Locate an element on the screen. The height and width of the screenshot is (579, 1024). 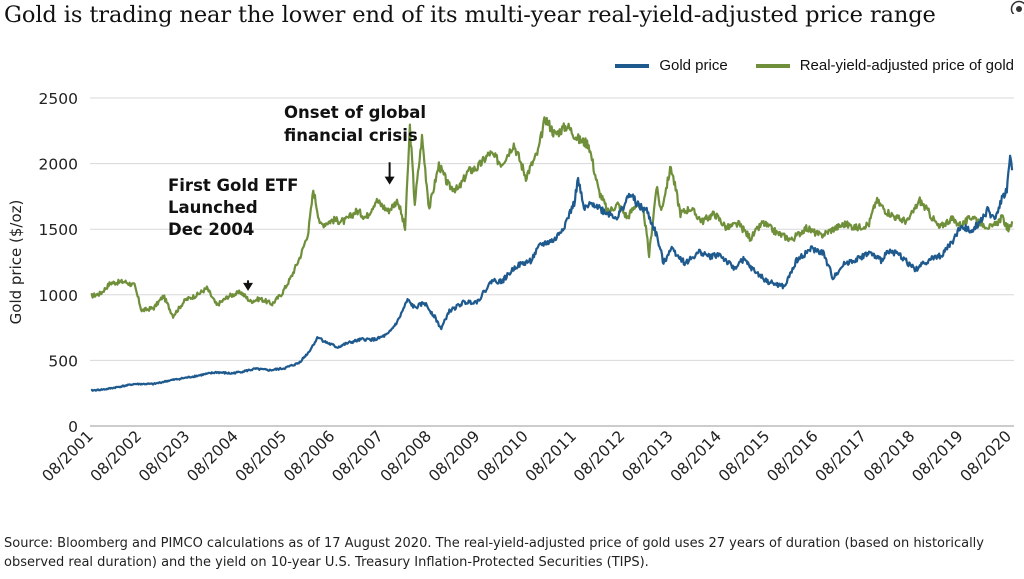
x-tick-3: 08/2004 is located at coordinates (213, 456).